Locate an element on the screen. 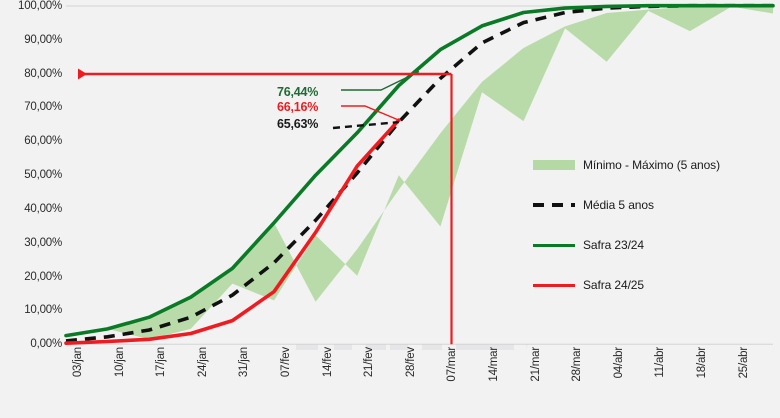 This screenshot has height=418, width=780. legend-label: Média 5 anos is located at coordinates (618, 205).